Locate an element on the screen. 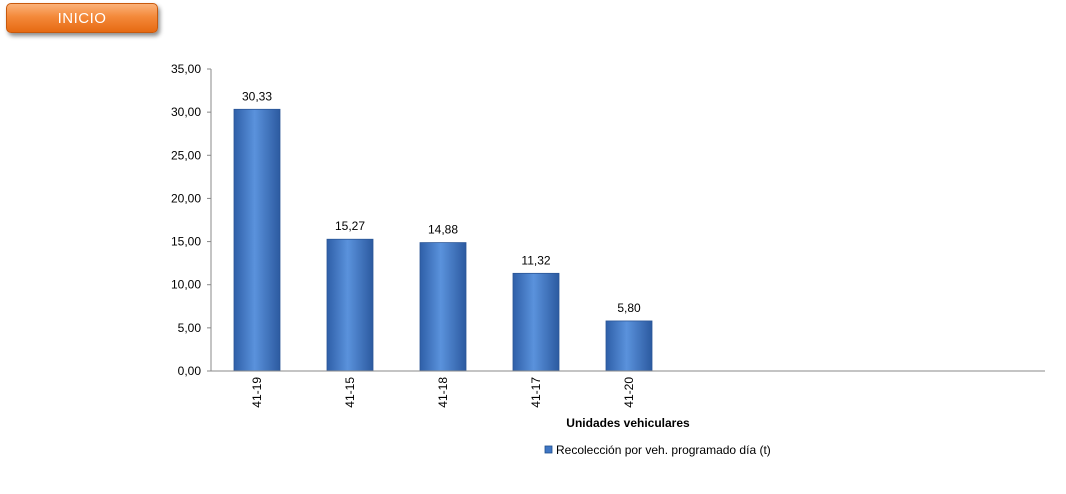 Image resolution: width=1066 pixels, height=494 pixels. x-tick-label: 41-17 is located at coordinates (536, 392).